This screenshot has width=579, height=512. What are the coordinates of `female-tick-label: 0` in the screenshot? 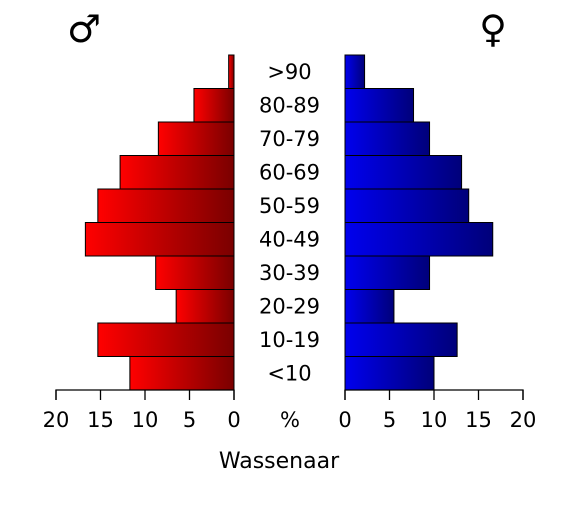 It's located at (344, 420).